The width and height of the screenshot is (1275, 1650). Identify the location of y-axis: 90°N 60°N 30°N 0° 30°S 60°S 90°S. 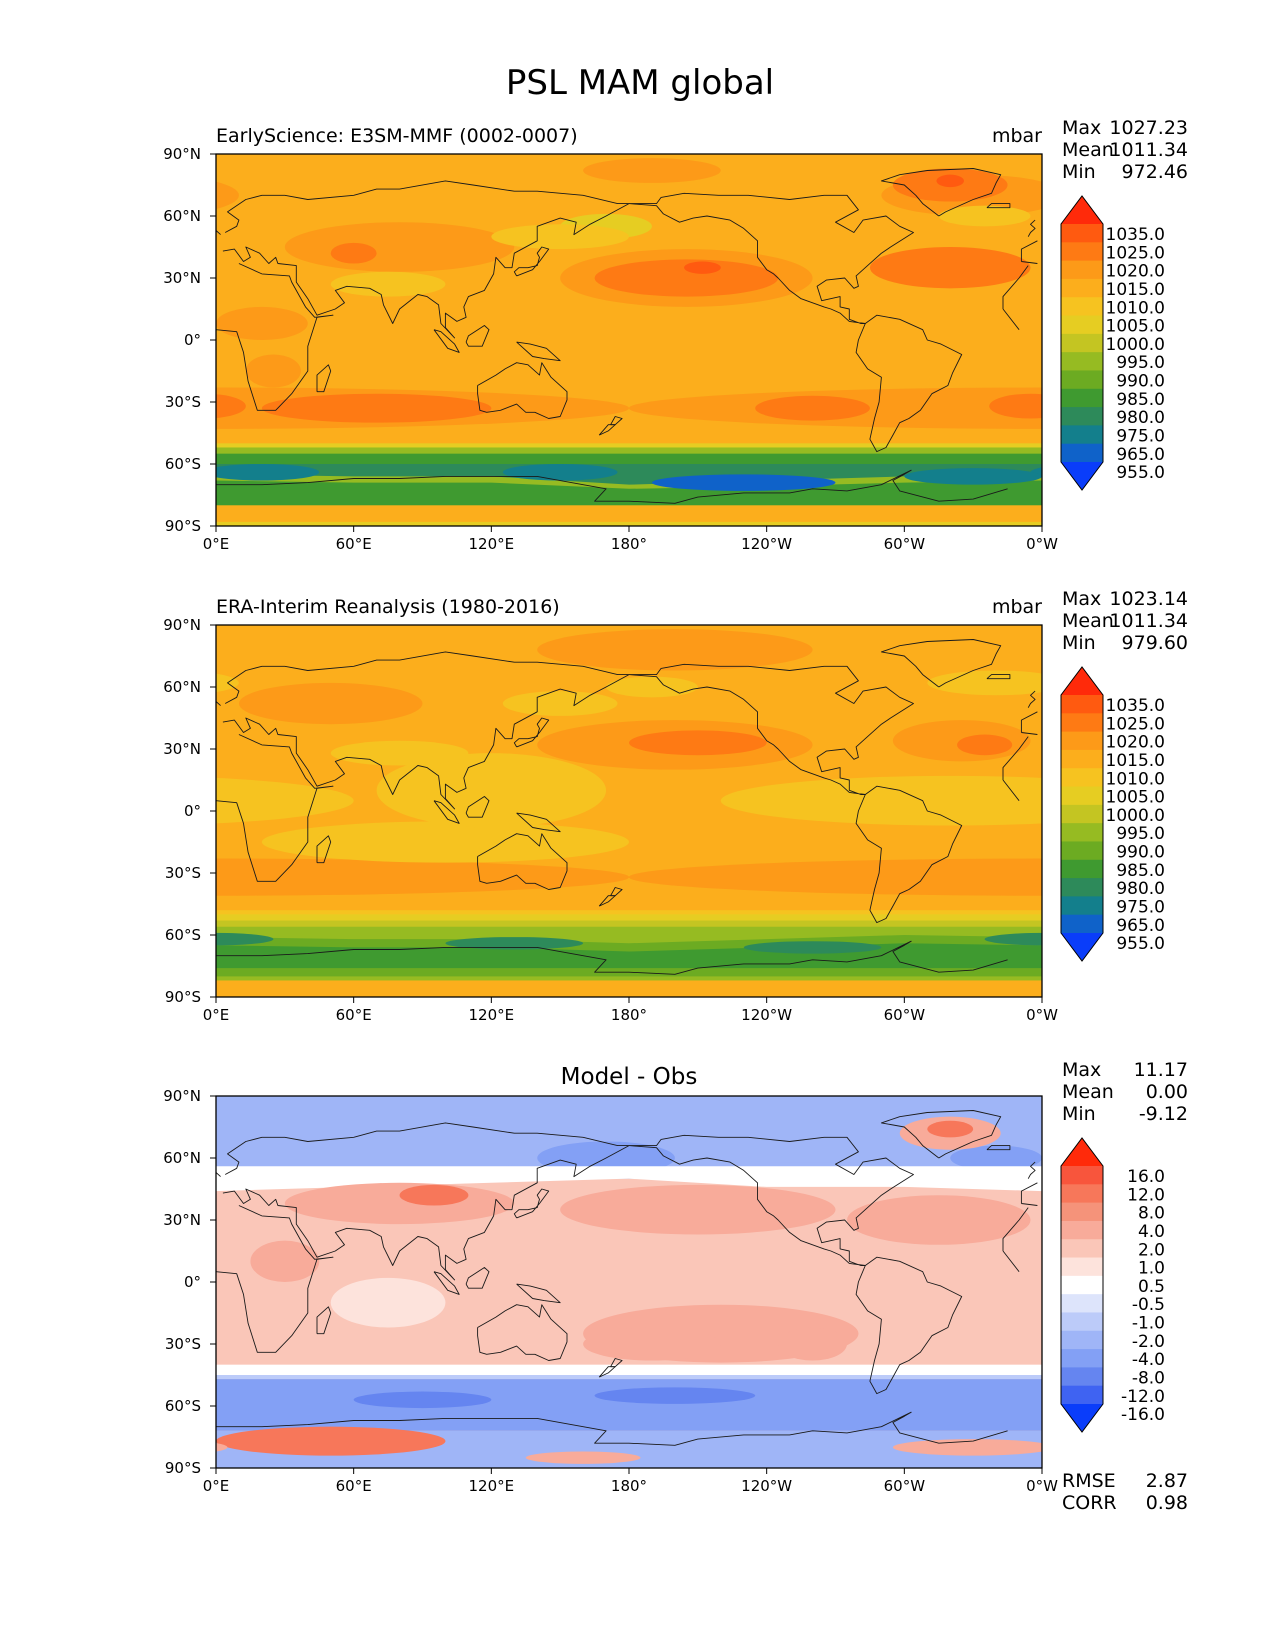
(189, 340).